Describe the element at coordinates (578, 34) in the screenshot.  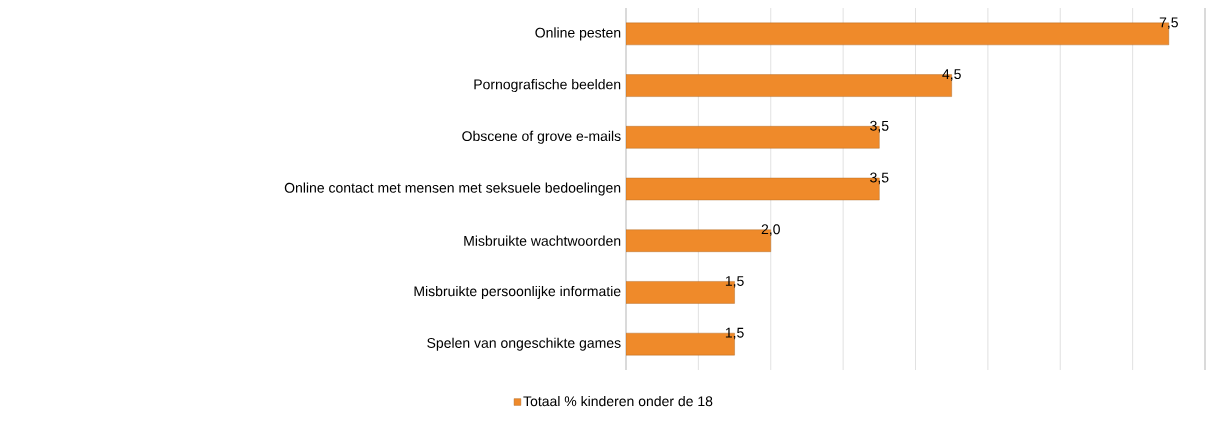
I see `y-tick-label: Online pesten` at that location.